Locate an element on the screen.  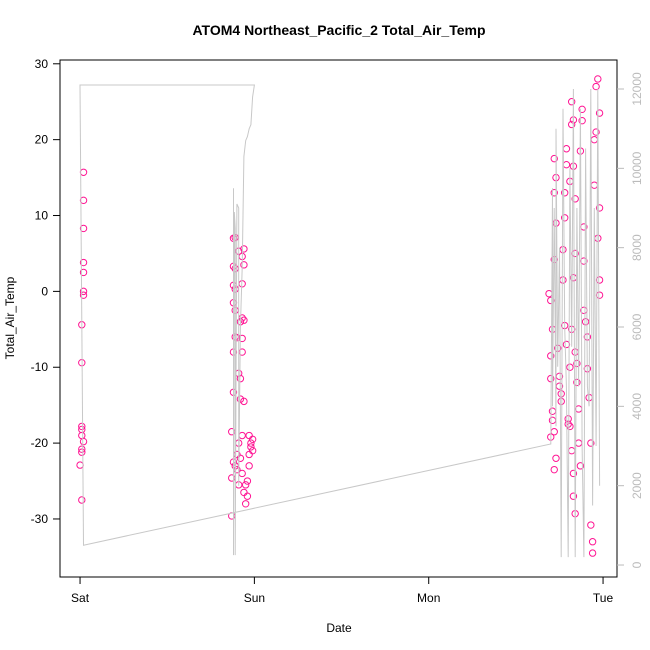
y-axis-label: Total_Air_Temp is located at coordinates (10, 317).